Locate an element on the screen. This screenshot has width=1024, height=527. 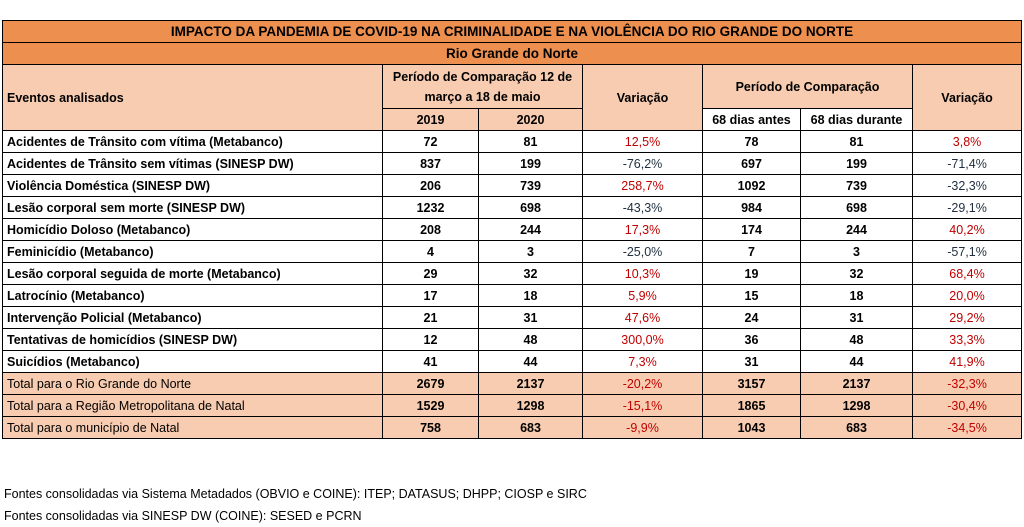
variation1-cell: -9,9% is located at coordinates (642, 427).